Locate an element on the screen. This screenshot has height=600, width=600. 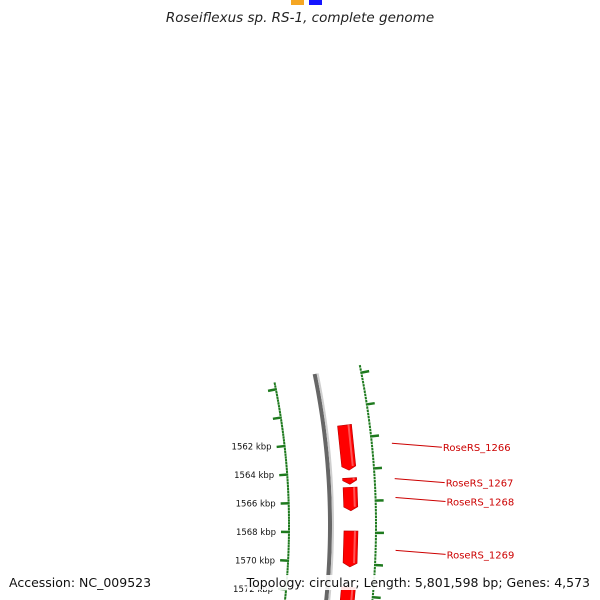
gene-fragment-blue is located at coordinates (315, 2).